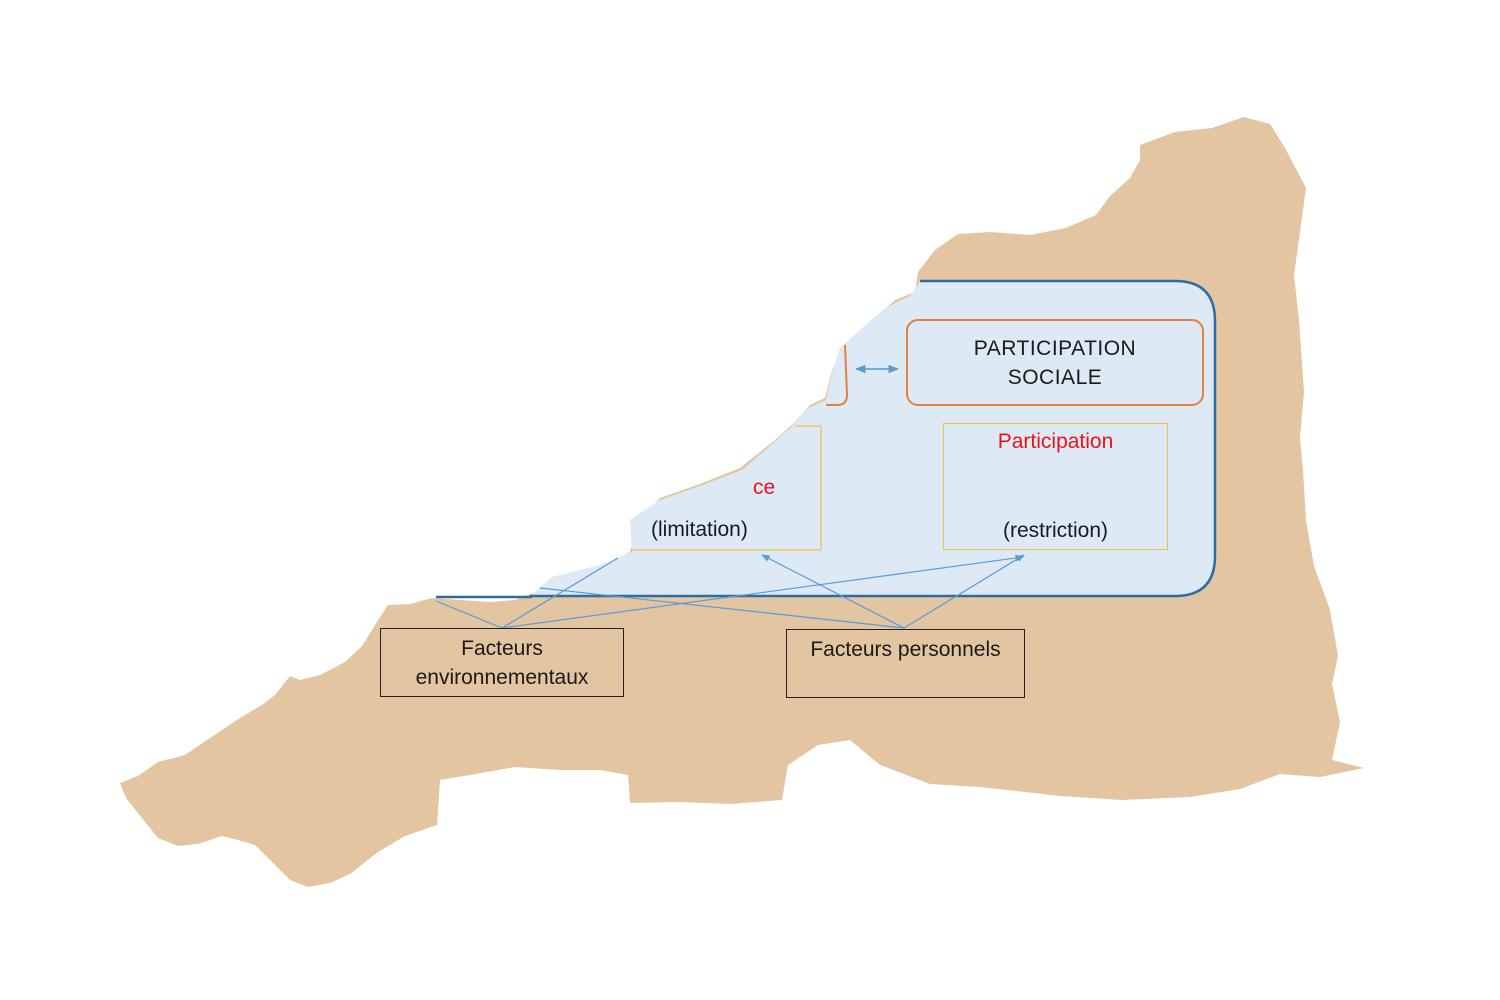 This screenshot has width=1500, height=1000. What do you see at coordinates (502, 677) in the screenshot?
I see `environmental-factors-line2: environnementaux` at bounding box center [502, 677].